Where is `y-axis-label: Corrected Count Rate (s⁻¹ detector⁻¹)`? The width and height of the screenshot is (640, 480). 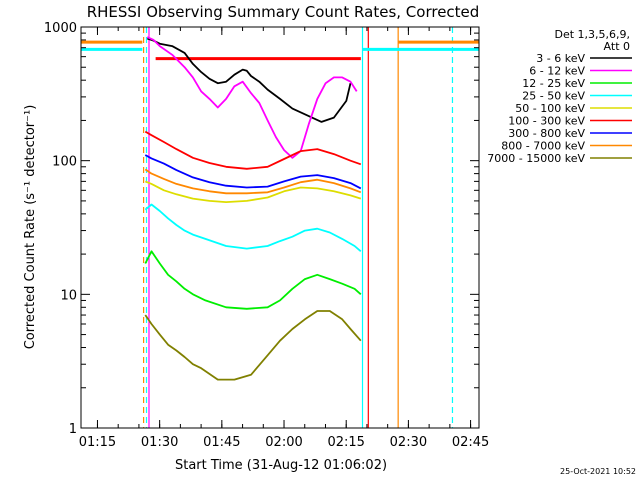 y-axis-label: Corrected Count Rate (s⁻¹ detector⁻¹) is located at coordinates (30, 227).